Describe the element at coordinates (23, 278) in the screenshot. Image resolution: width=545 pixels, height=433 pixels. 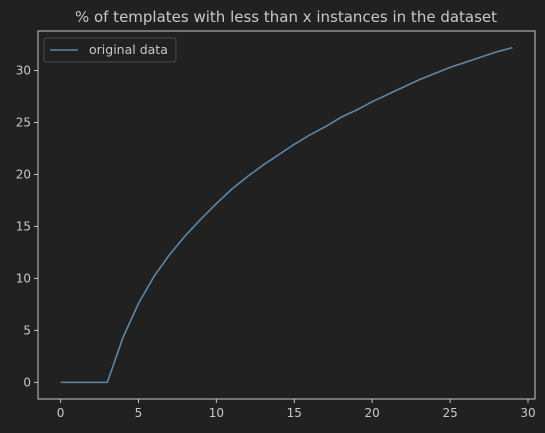
I see `y-tick-label: 10` at that location.